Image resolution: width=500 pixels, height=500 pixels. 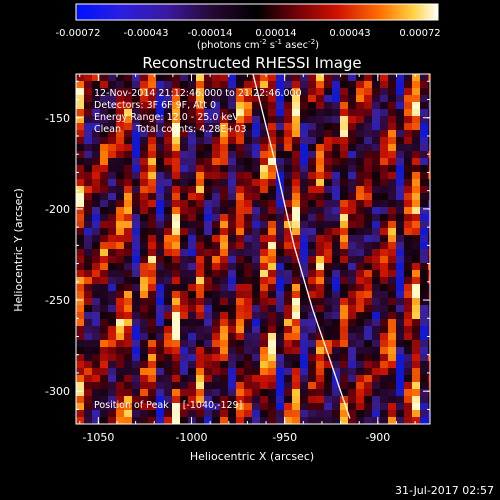 I want to click on colorbar-tick-label: 0.00014, so click(x=275, y=33).